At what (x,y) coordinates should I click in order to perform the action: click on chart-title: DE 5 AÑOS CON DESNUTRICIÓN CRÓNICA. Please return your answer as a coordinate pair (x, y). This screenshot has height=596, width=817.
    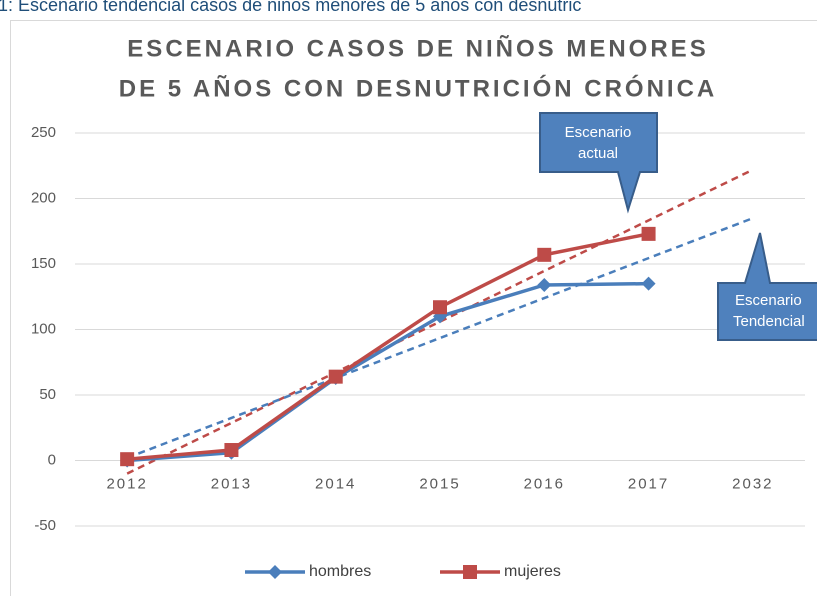
    Looking at the image, I should click on (418, 88).